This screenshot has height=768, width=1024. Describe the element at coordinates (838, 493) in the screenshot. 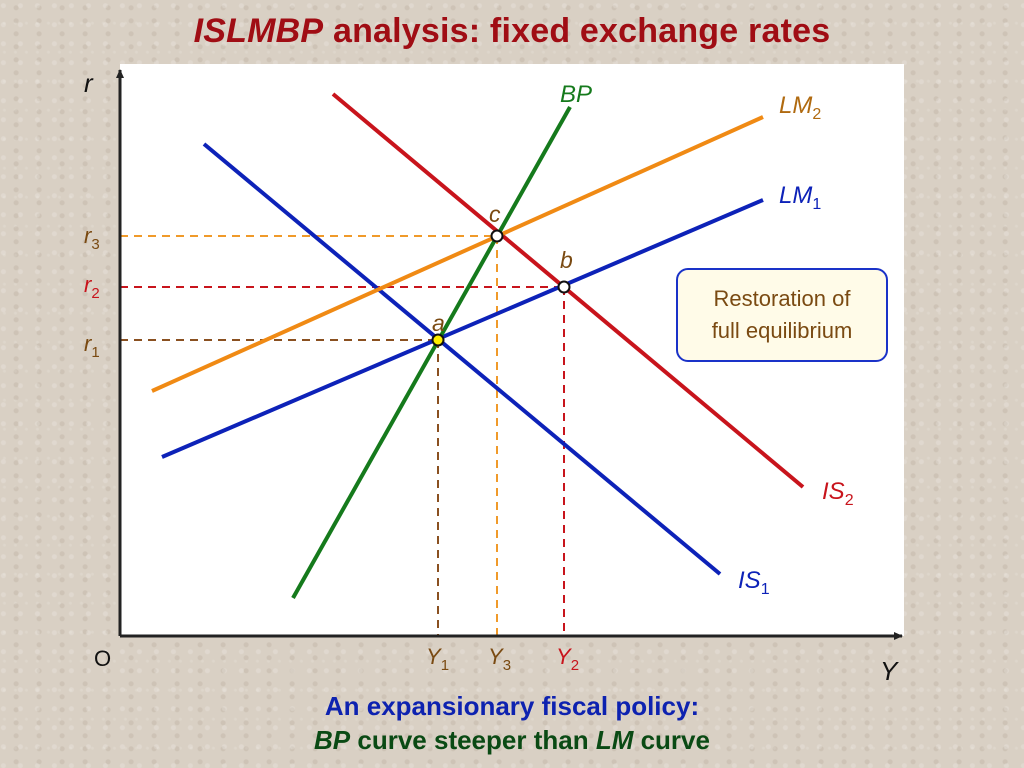

I see `is2-curve-label: IS2` at that location.